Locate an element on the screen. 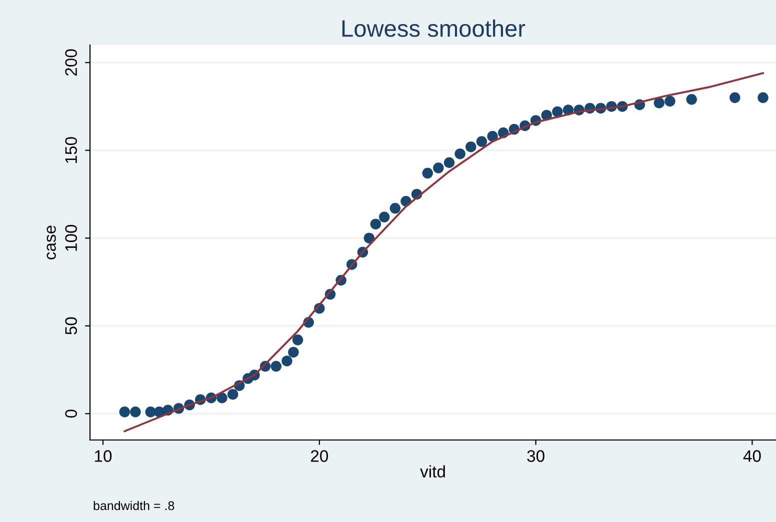 This screenshot has height=522, width=776. x-tick-label: 20 is located at coordinates (319, 456).